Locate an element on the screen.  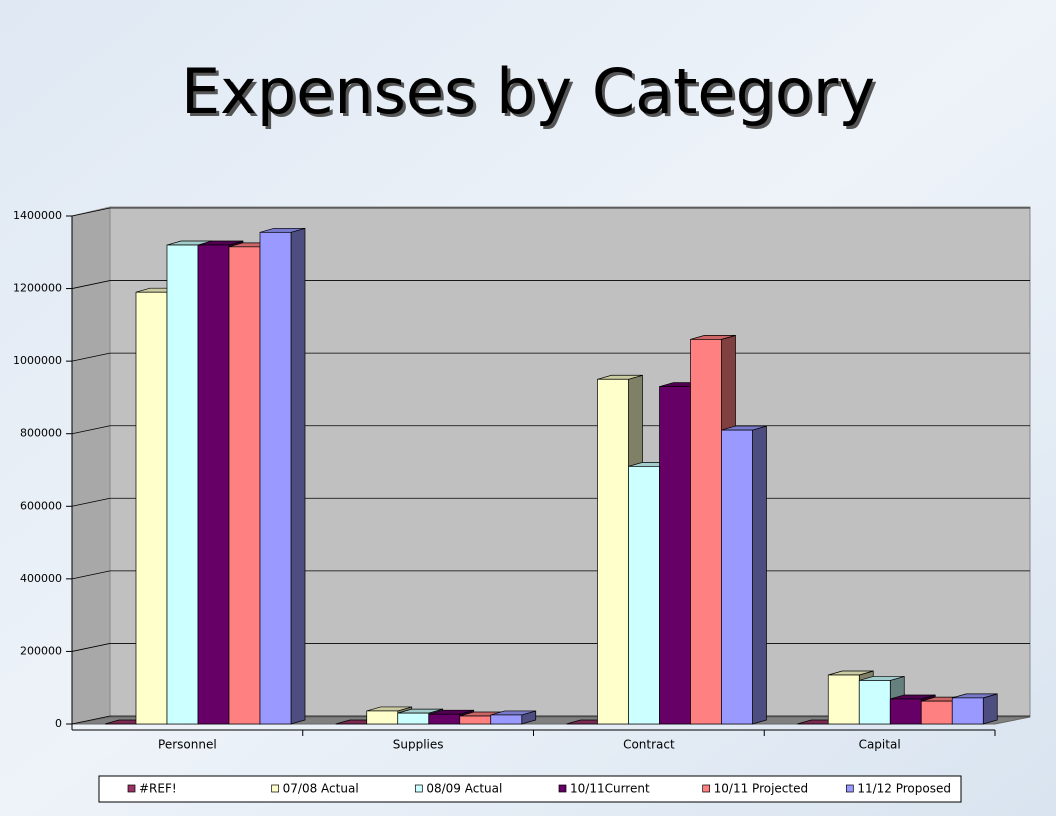
chart-title: Expenses by Category is located at coordinates (528, 91).